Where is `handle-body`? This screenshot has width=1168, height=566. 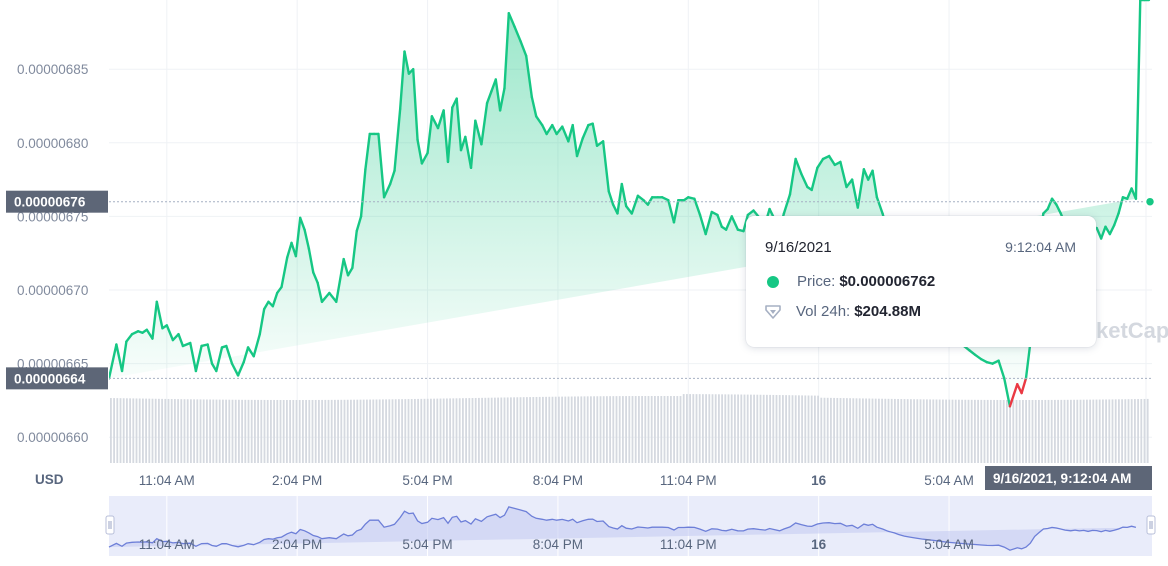 handle-body is located at coordinates (110, 525).